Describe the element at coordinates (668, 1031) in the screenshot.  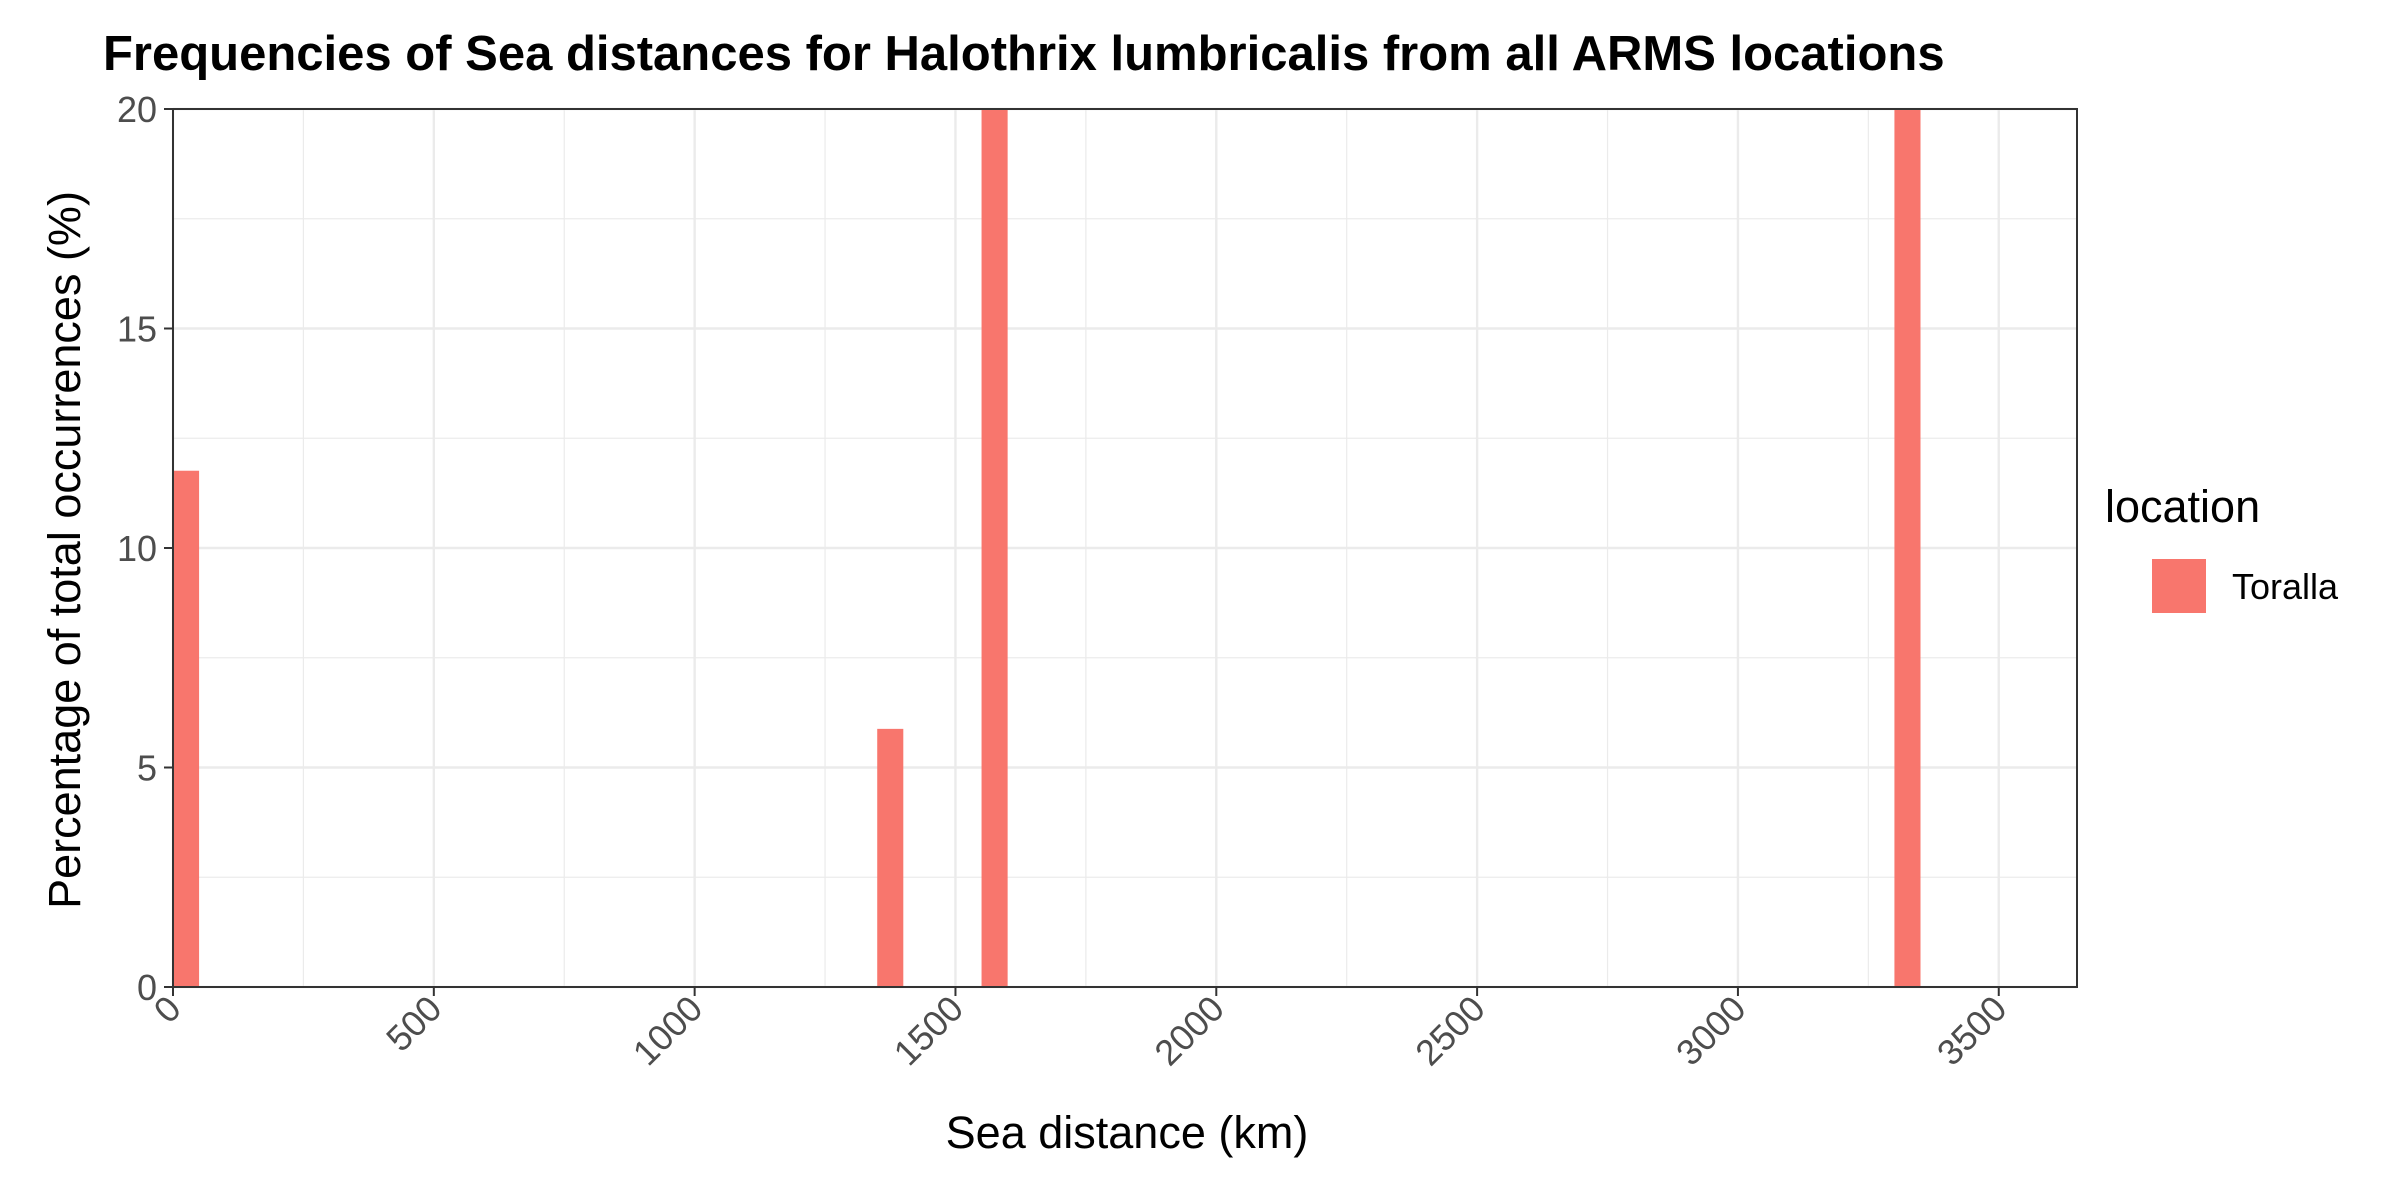
I see `x-tick-label: 1000` at that location.